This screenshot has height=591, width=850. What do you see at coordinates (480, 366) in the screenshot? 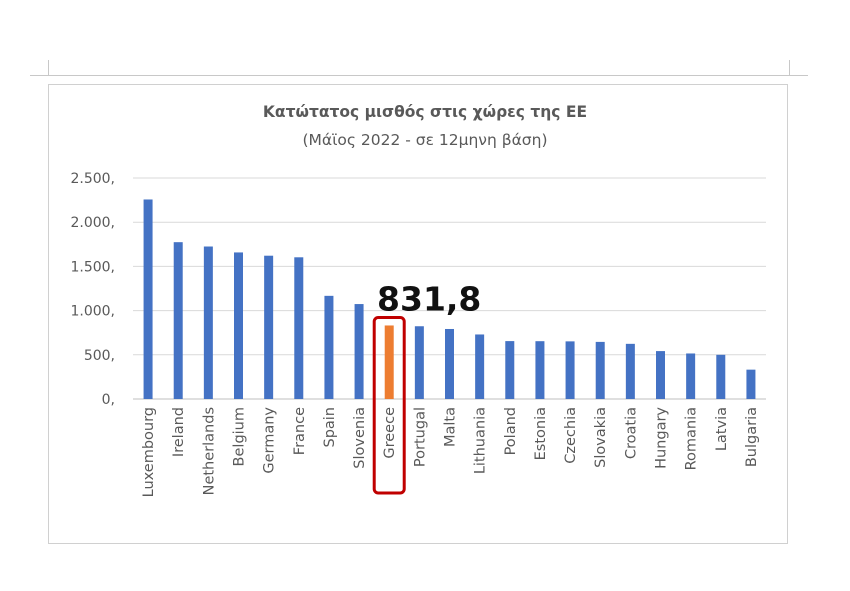
I see `bar-lithuania` at bounding box center [480, 366].